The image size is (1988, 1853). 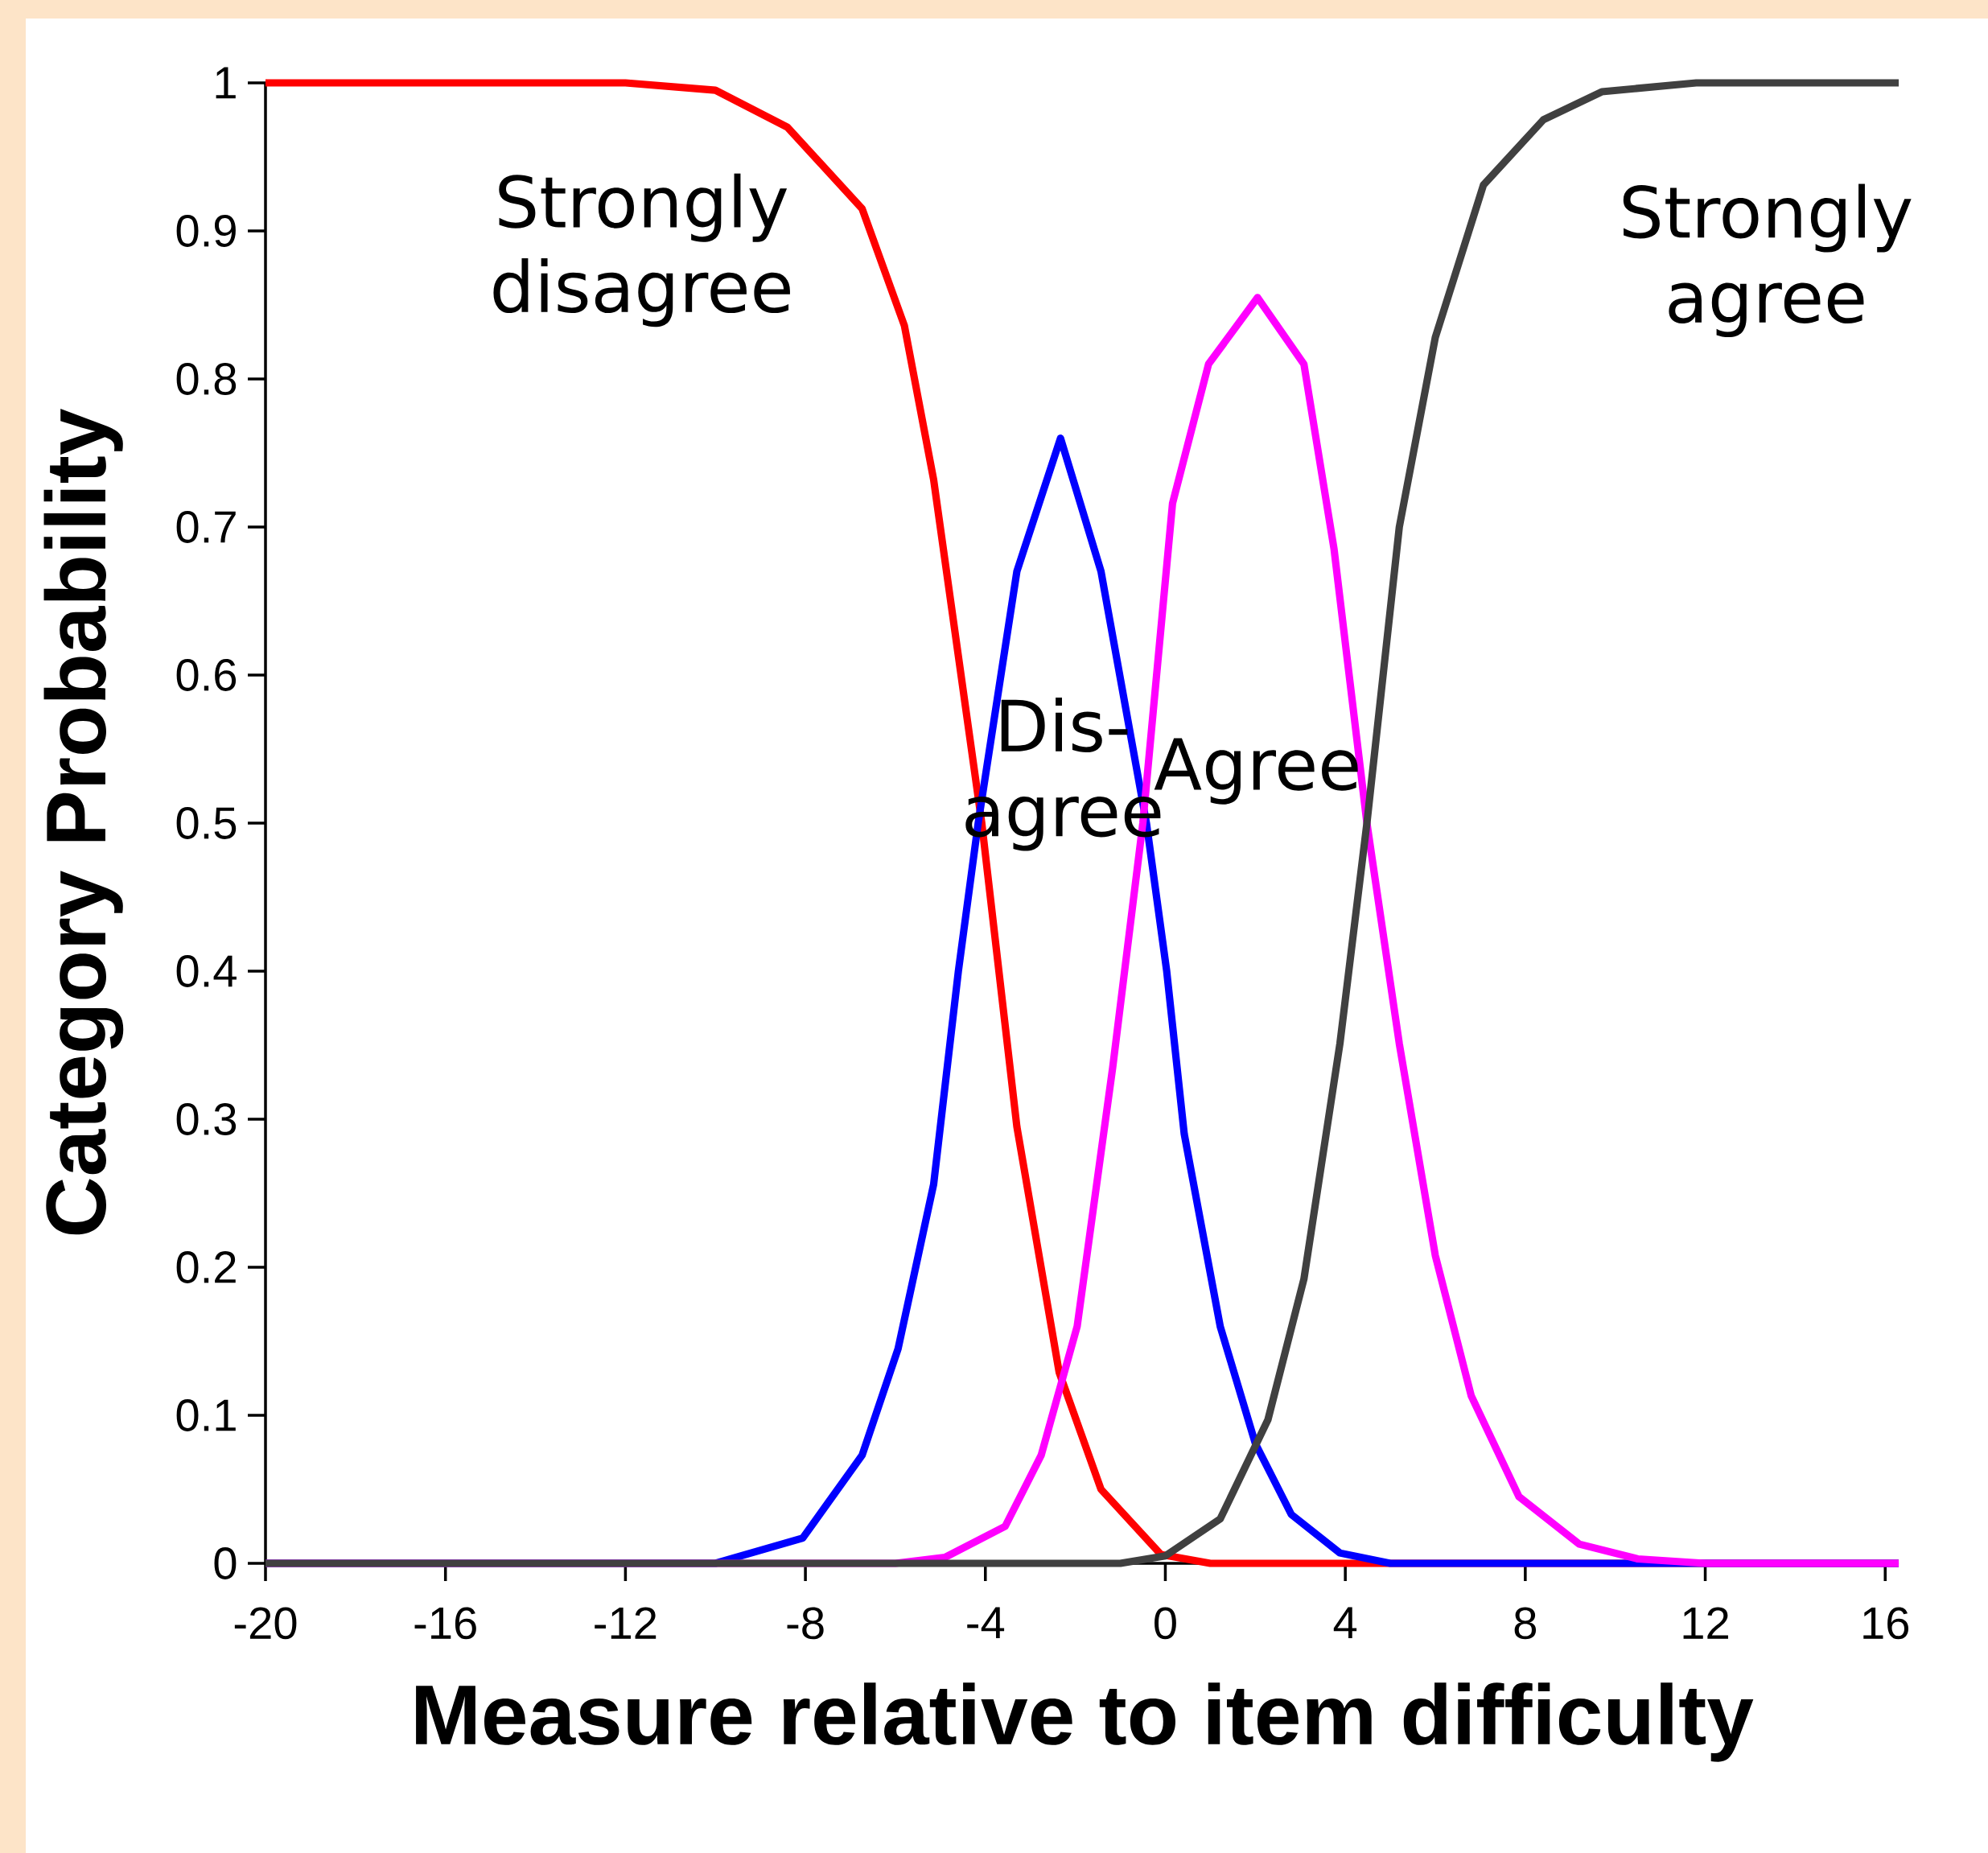 What do you see at coordinates (1705, 1623) in the screenshot?
I see `x-tick-label: 12` at bounding box center [1705, 1623].